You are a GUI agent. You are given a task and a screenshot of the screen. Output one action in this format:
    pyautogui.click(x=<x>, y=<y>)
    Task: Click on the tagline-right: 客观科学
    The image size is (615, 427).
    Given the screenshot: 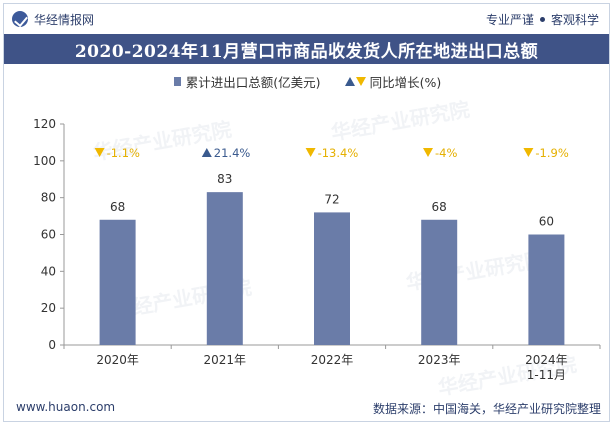 What is the action you would take?
    pyautogui.click(x=574, y=19)
    